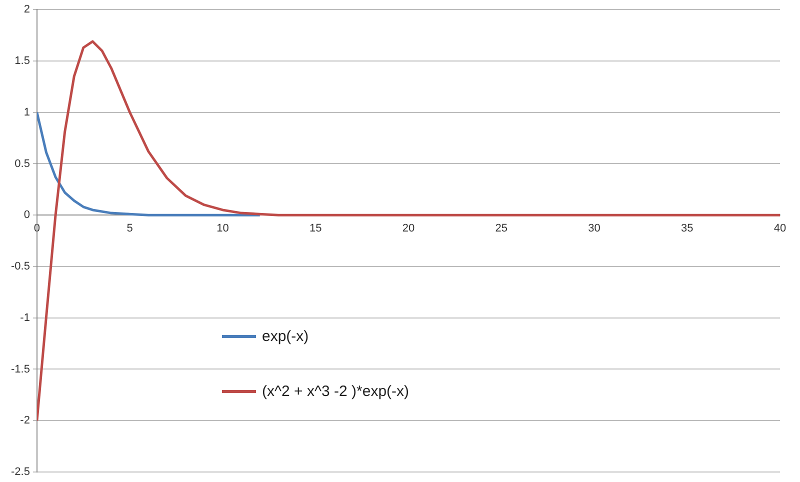 Image resolution: width=800 pixels, height=482 pixels. Describe the element at coordinates (594, 228) in the screenshot. I see `x-tick-label: 30` at that location.